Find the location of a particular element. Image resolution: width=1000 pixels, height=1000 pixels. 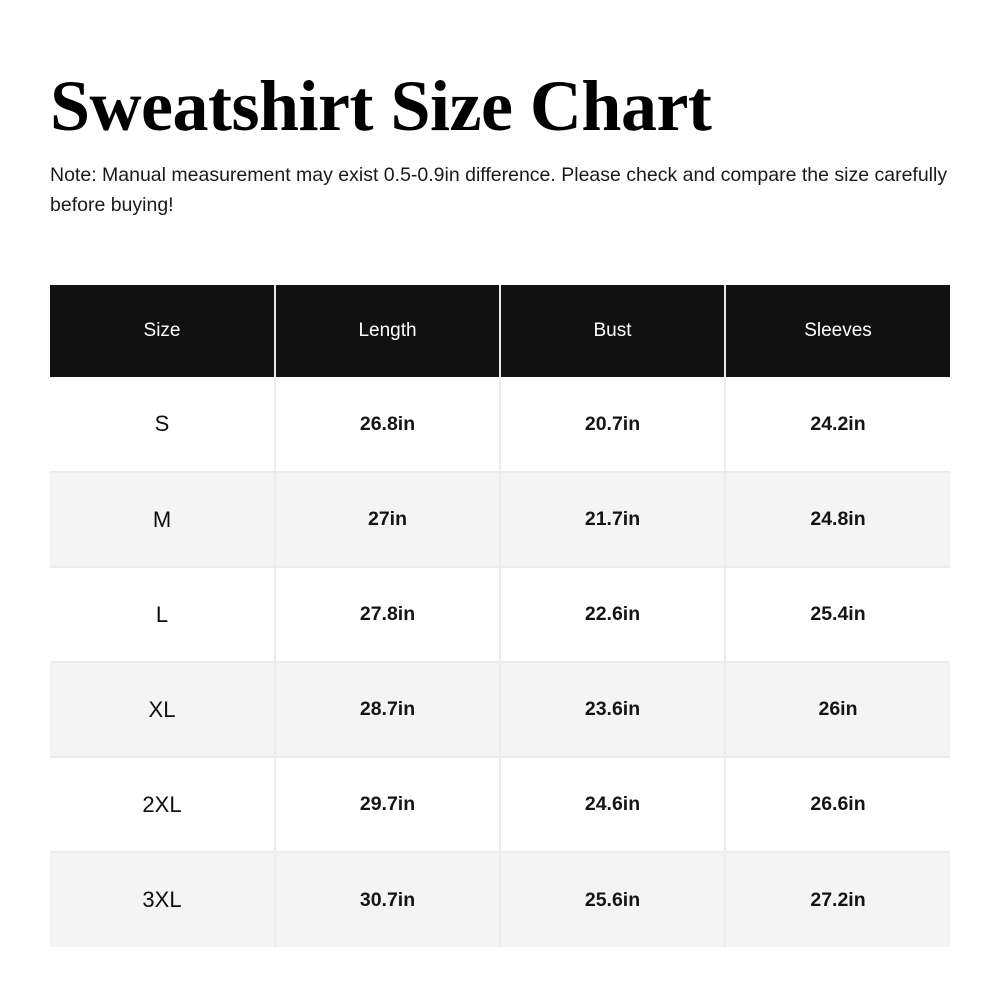

table-header: Size Length Bust Sleeves is located at coordinates (500, 331).